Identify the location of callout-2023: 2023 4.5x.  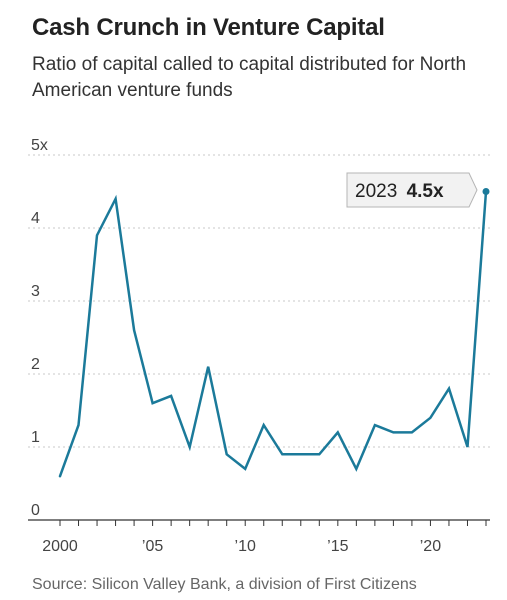
(412, 190).